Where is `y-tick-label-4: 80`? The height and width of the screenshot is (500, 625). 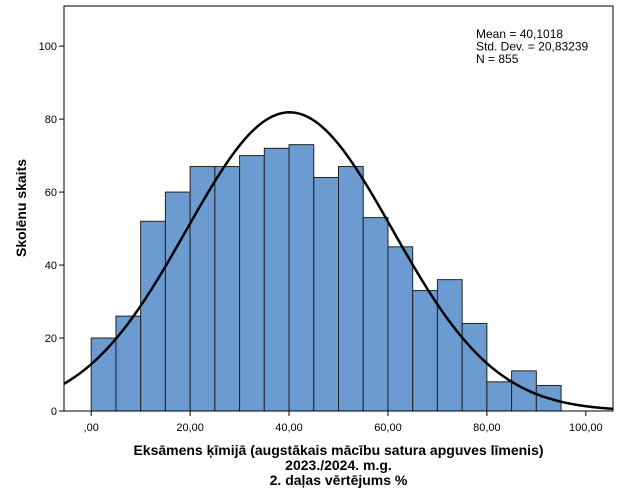 y-tick-label-4: 80 is located at coordinates (51, 120).